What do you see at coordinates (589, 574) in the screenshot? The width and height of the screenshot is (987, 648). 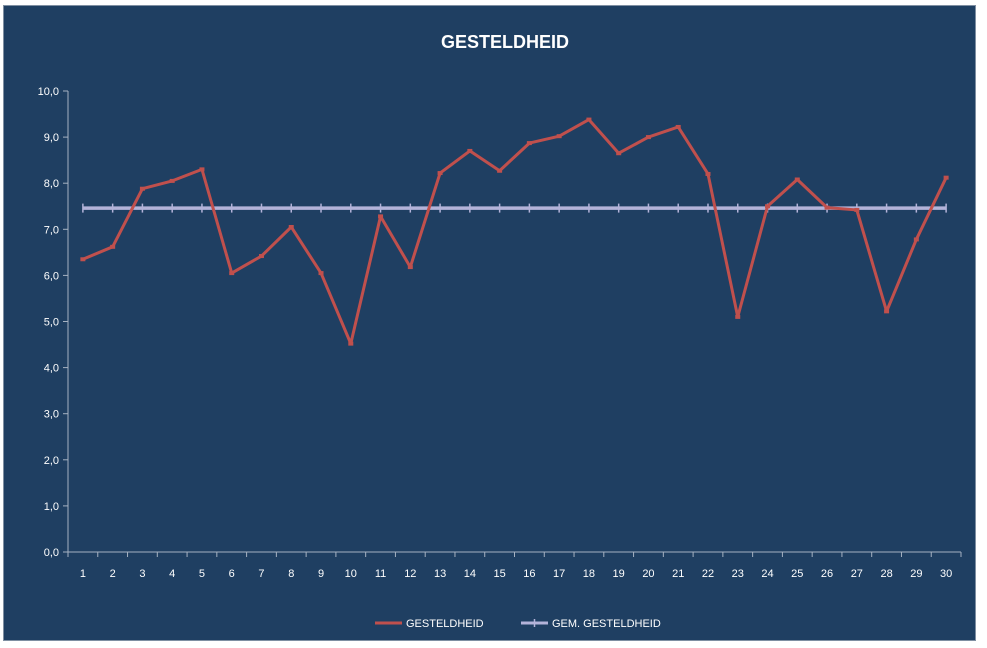 I see `x-tick-label: 18` at bounding box center [589, 574].